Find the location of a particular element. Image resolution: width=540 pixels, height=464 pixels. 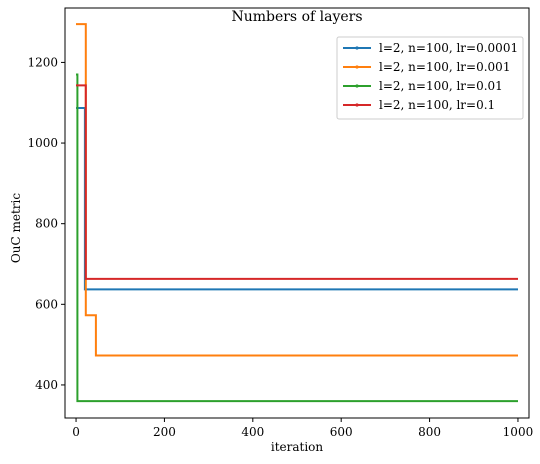

y-tick-label: 1200 is located at coordinates (42, 62).